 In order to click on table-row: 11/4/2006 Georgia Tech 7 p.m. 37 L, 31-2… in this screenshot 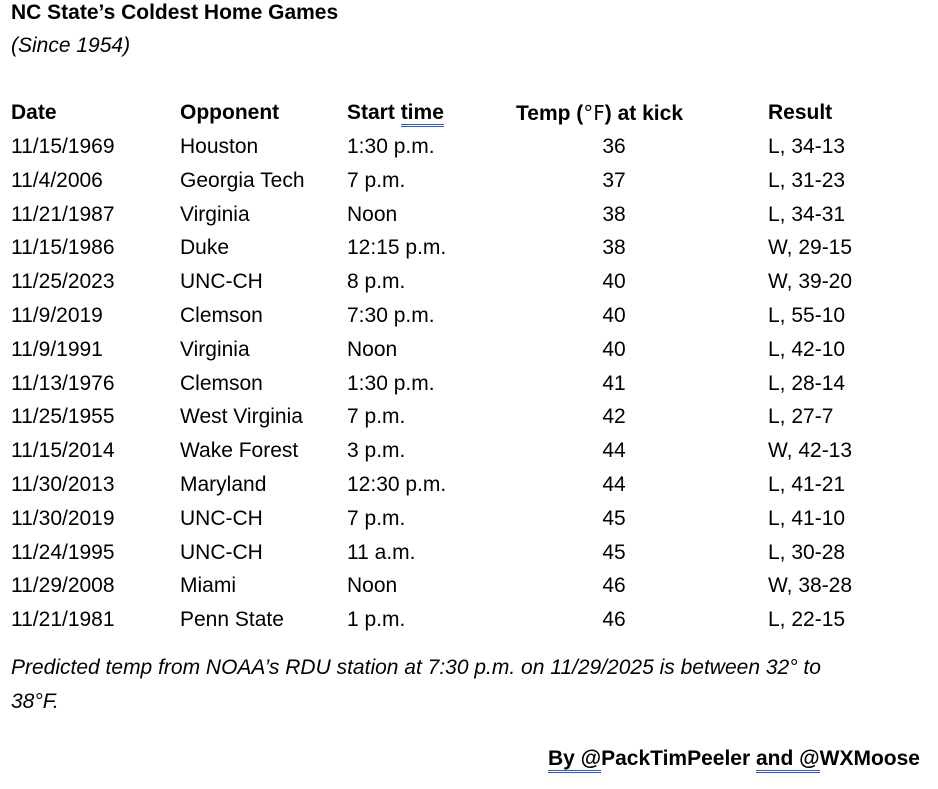, I will do `click(469, 181)`.